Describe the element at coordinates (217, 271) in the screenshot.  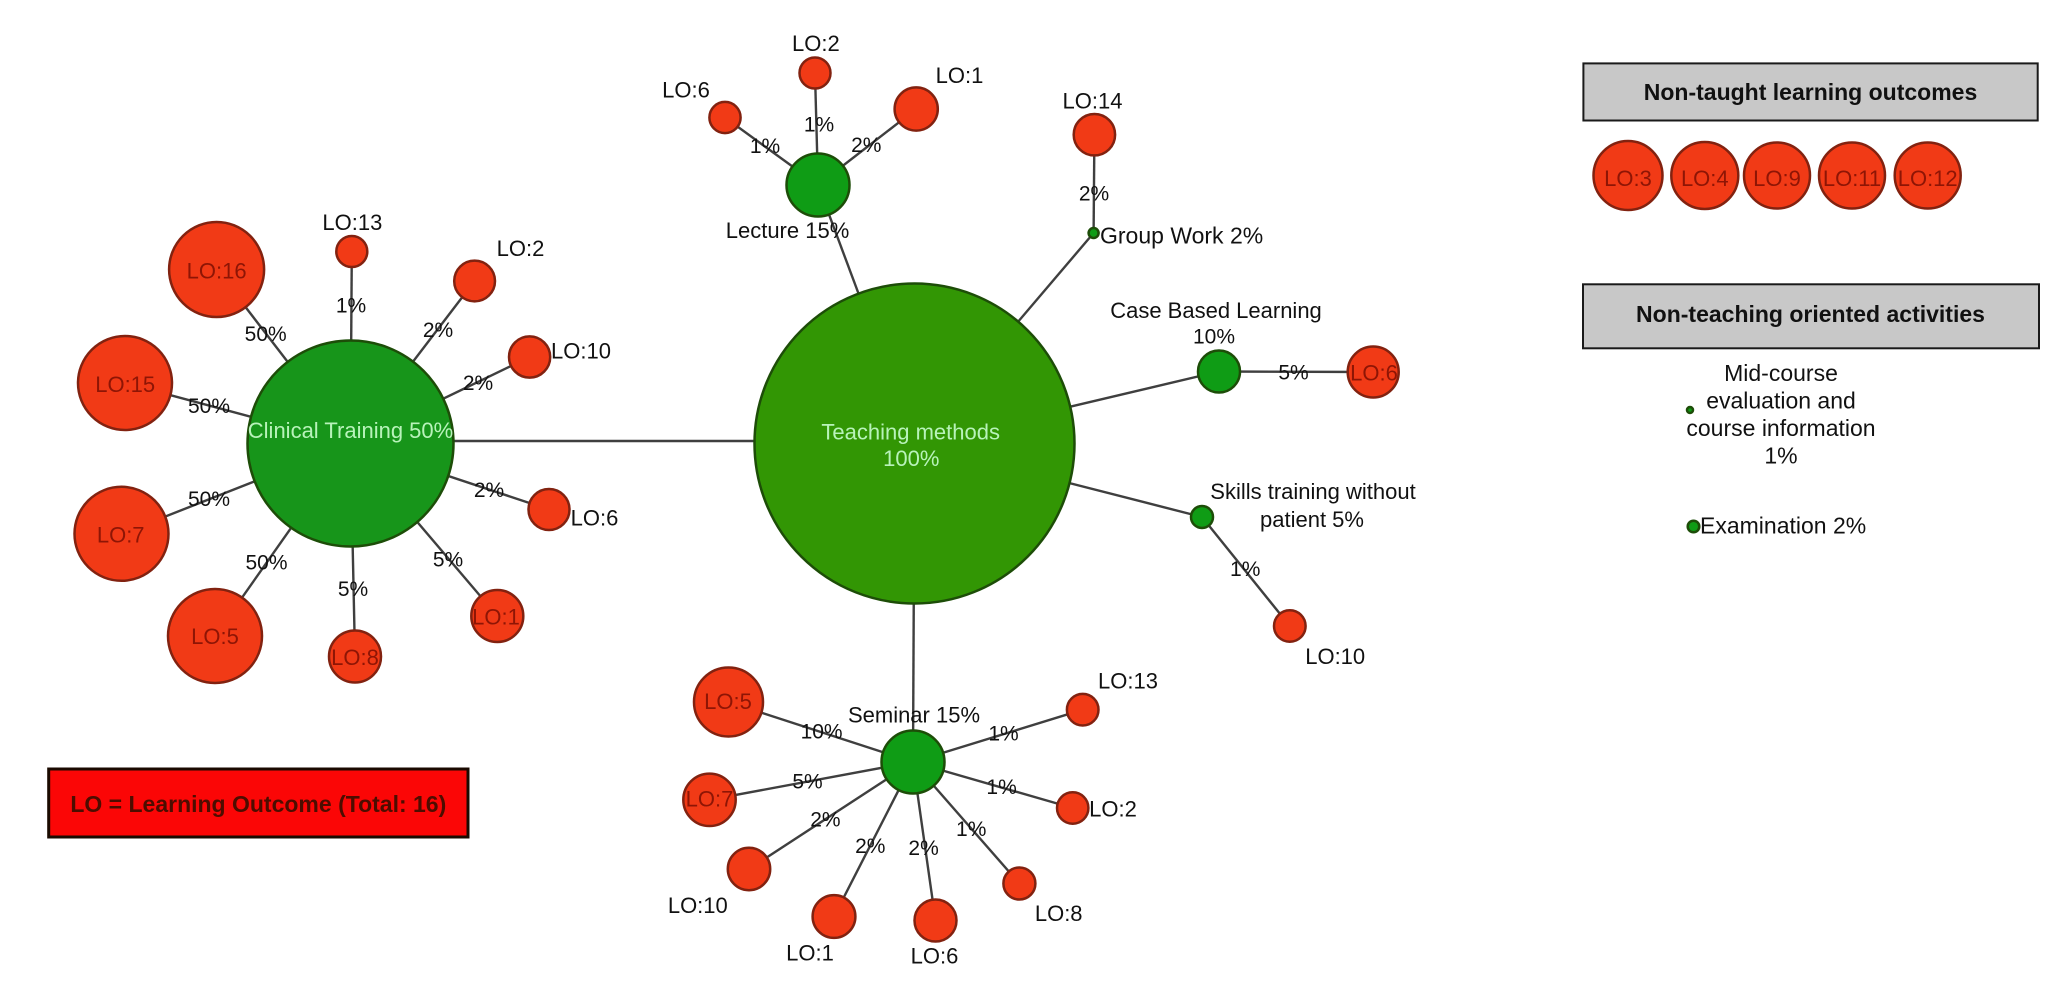
I see `svg-text: LO:16` at that location.